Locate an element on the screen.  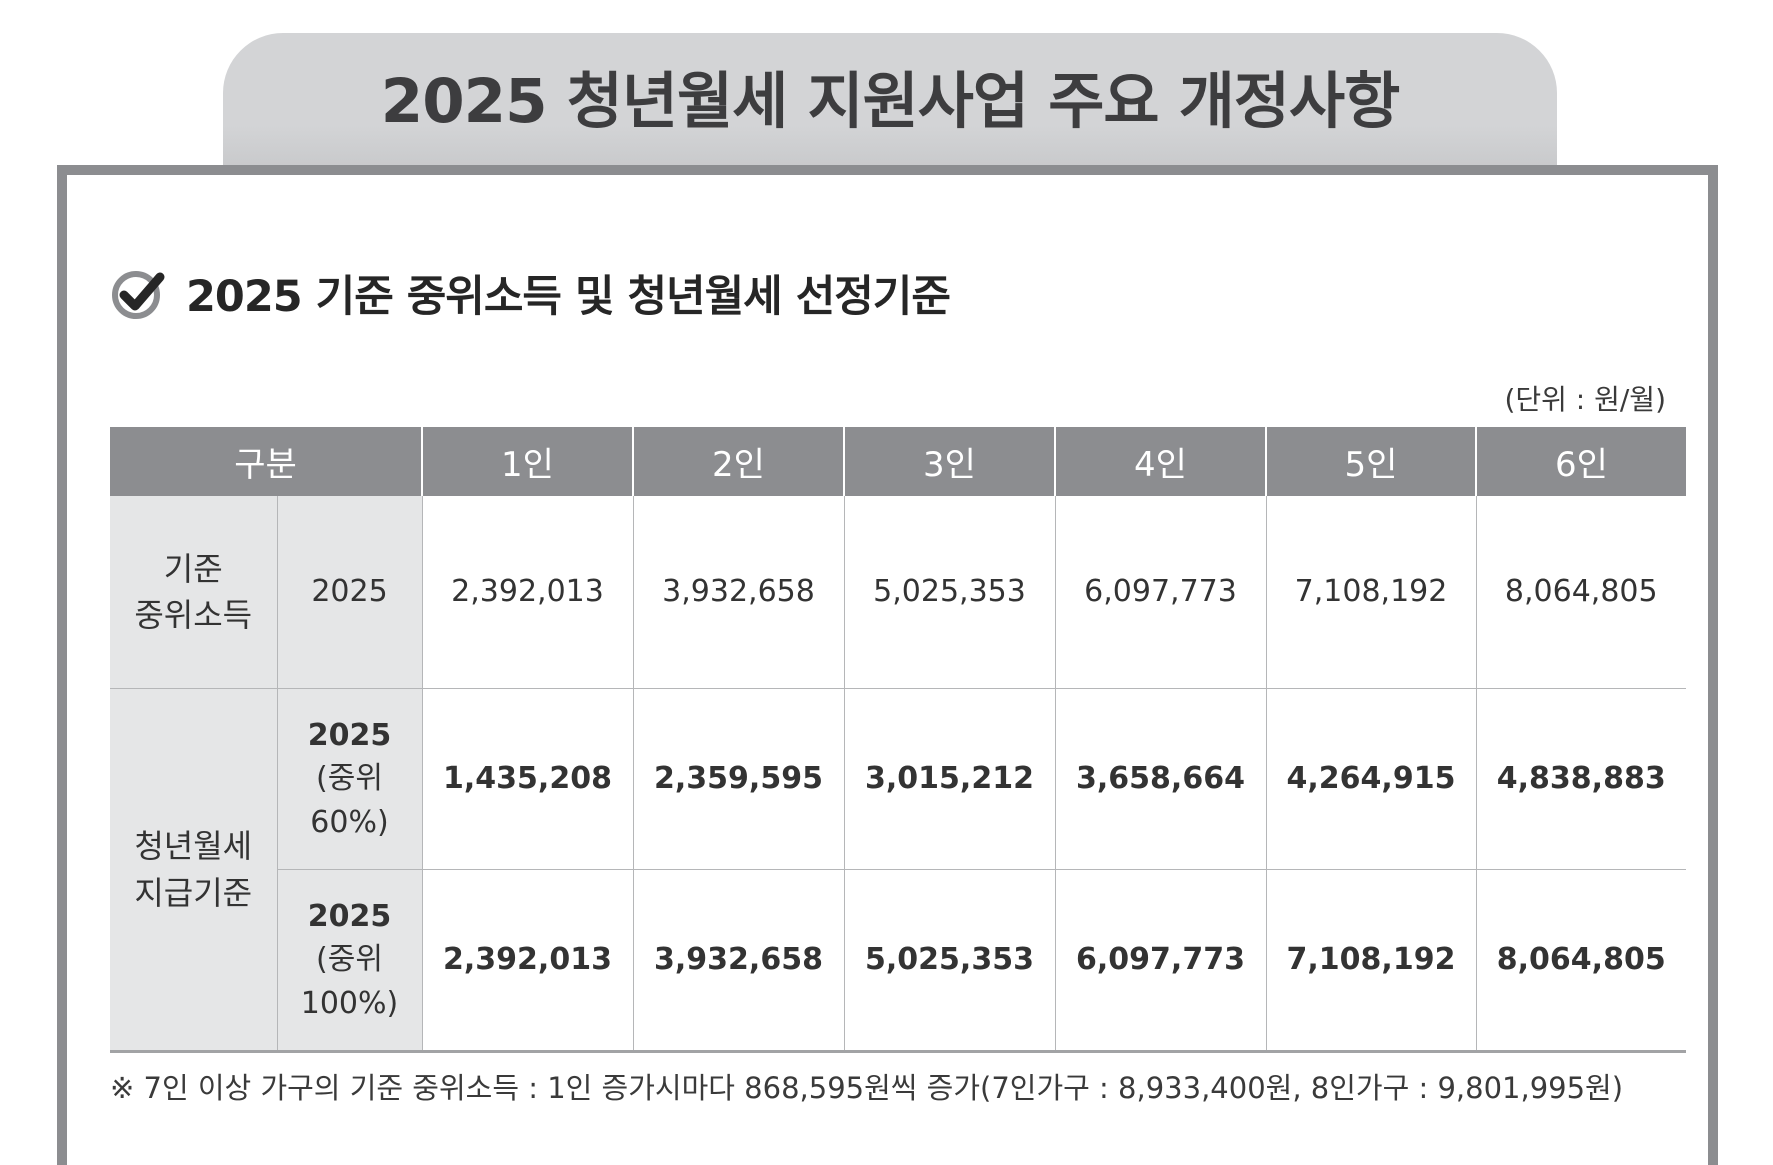
section-title: 2025 기준 중위소득 및 청년월세 선정기준 is located at coordinates (568, 297).